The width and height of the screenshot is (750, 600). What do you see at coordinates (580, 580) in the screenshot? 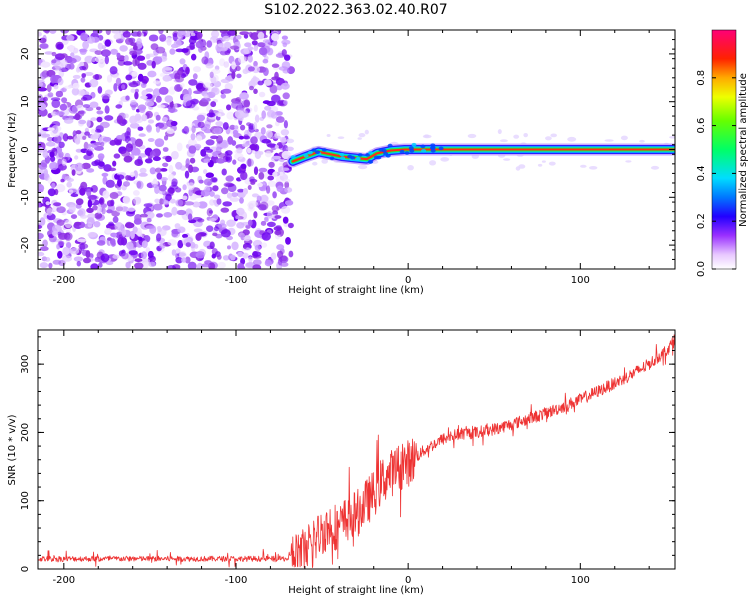
I see `snr-x-tick-label: 100` at bounding box center [580, 580].